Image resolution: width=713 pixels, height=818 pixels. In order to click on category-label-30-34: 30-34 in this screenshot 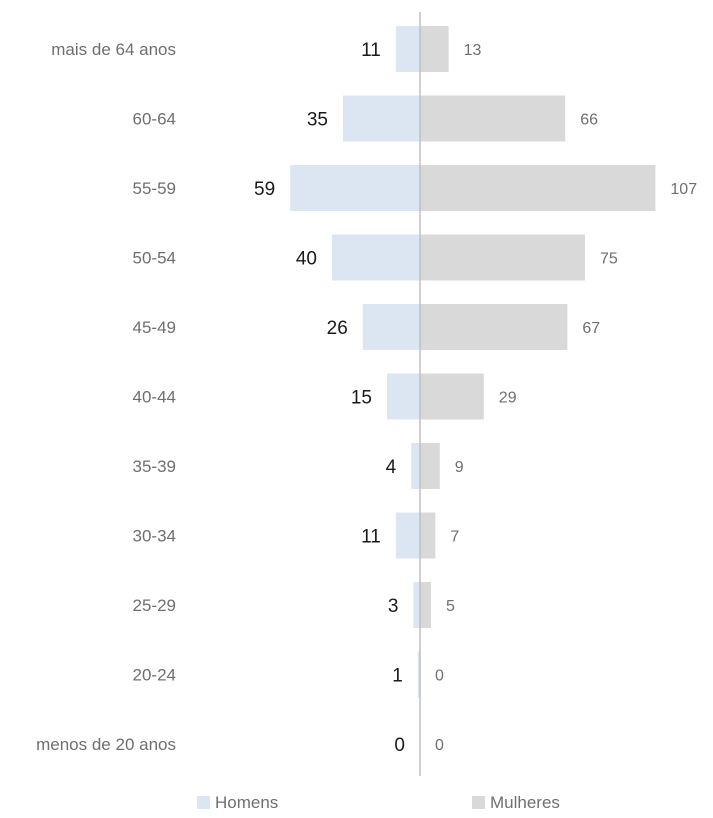, I will do `click(154, 536)`.